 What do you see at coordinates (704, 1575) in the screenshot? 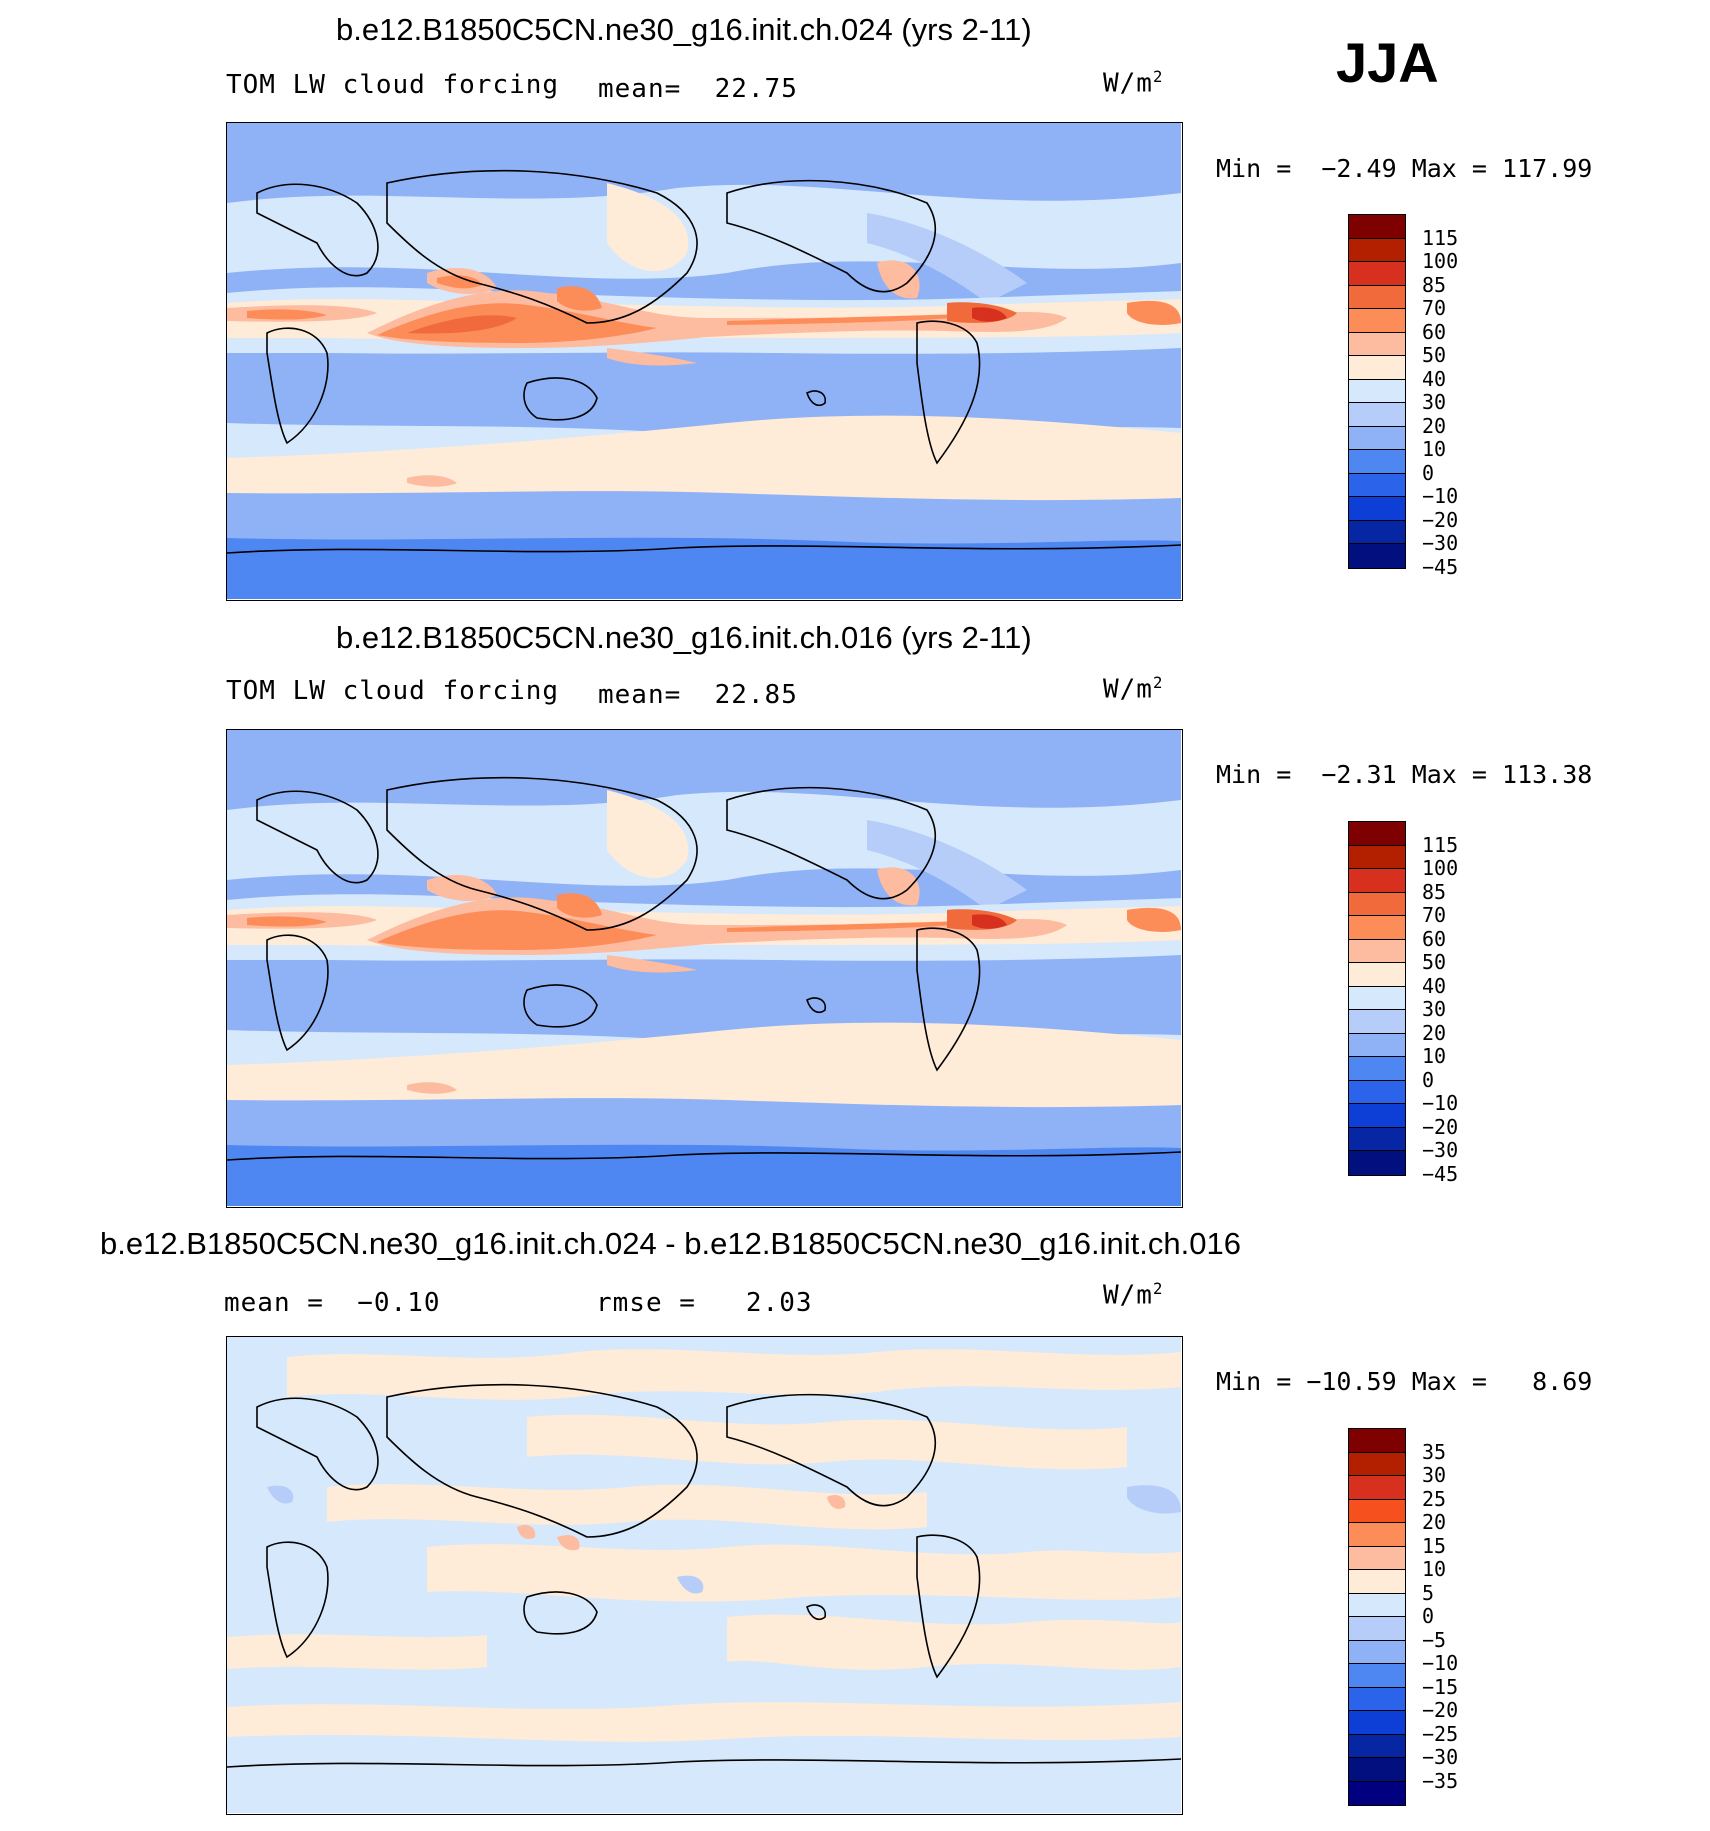
I see `panel3-map` at bounding box center [704, 1575].